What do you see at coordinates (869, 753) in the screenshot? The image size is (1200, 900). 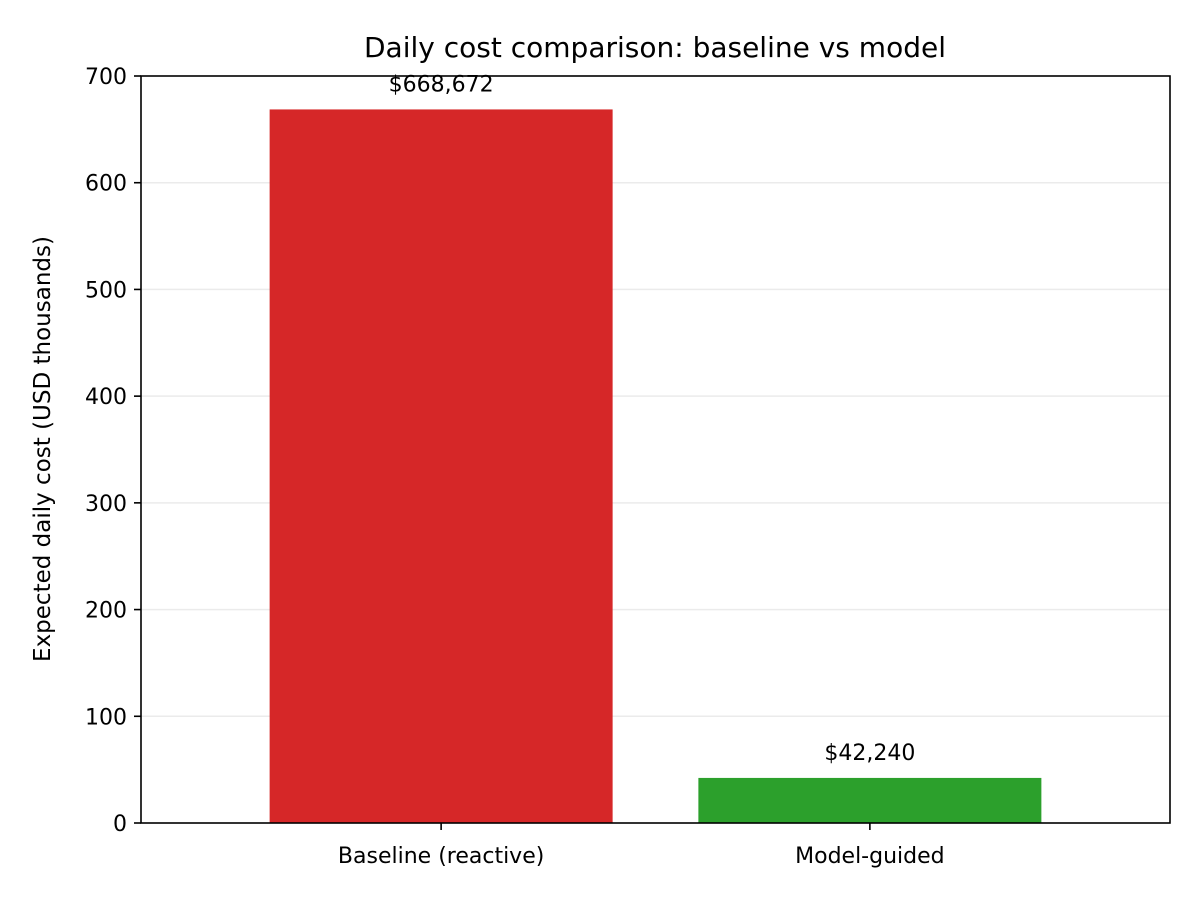 I see `value-label: $42,240` at bounding box center [869, 753].